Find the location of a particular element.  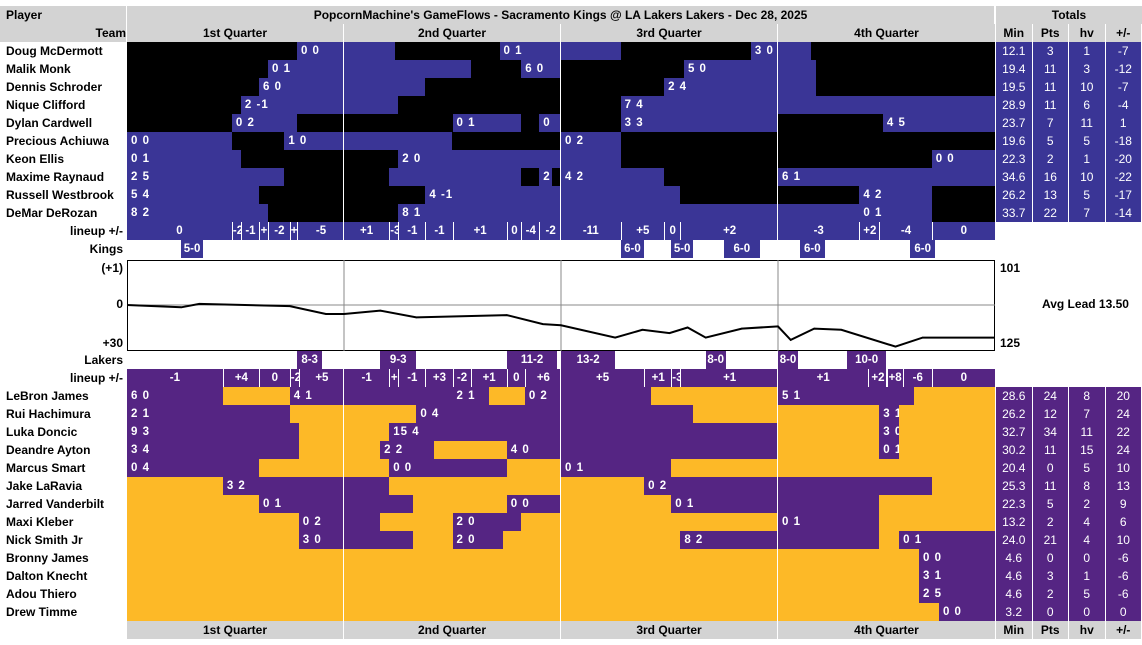

stint-bar: 2 1 is located at coordinates (208, 414).